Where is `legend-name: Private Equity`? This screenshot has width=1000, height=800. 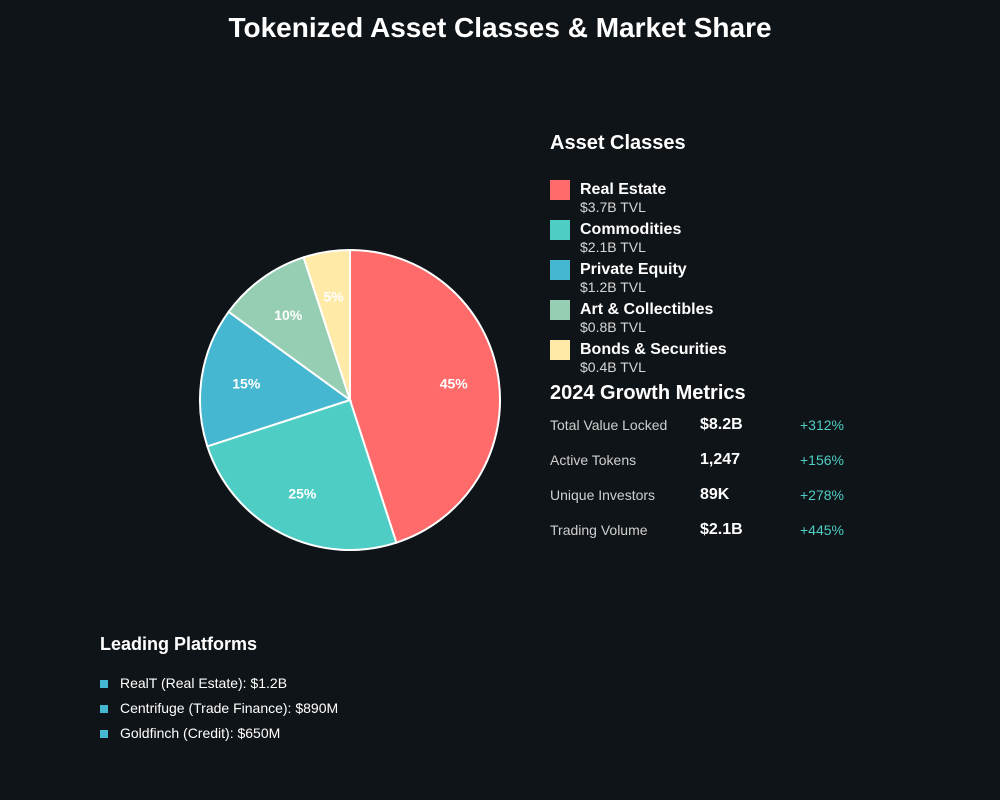
legend-name: Private Equity is located at coordinates (633, 269).